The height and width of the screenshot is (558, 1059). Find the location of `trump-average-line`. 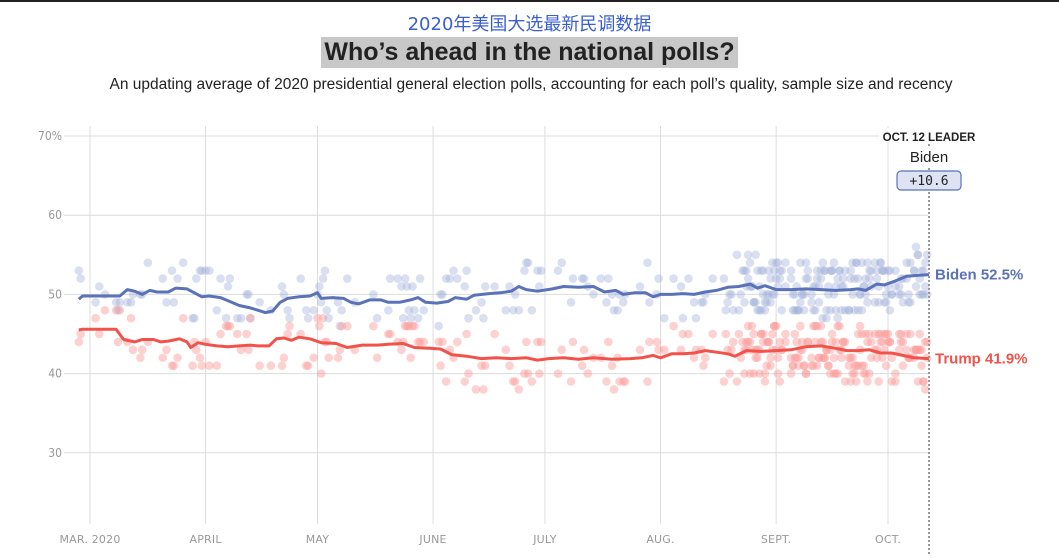

trump-average-line is located at coordinates (504, 344).